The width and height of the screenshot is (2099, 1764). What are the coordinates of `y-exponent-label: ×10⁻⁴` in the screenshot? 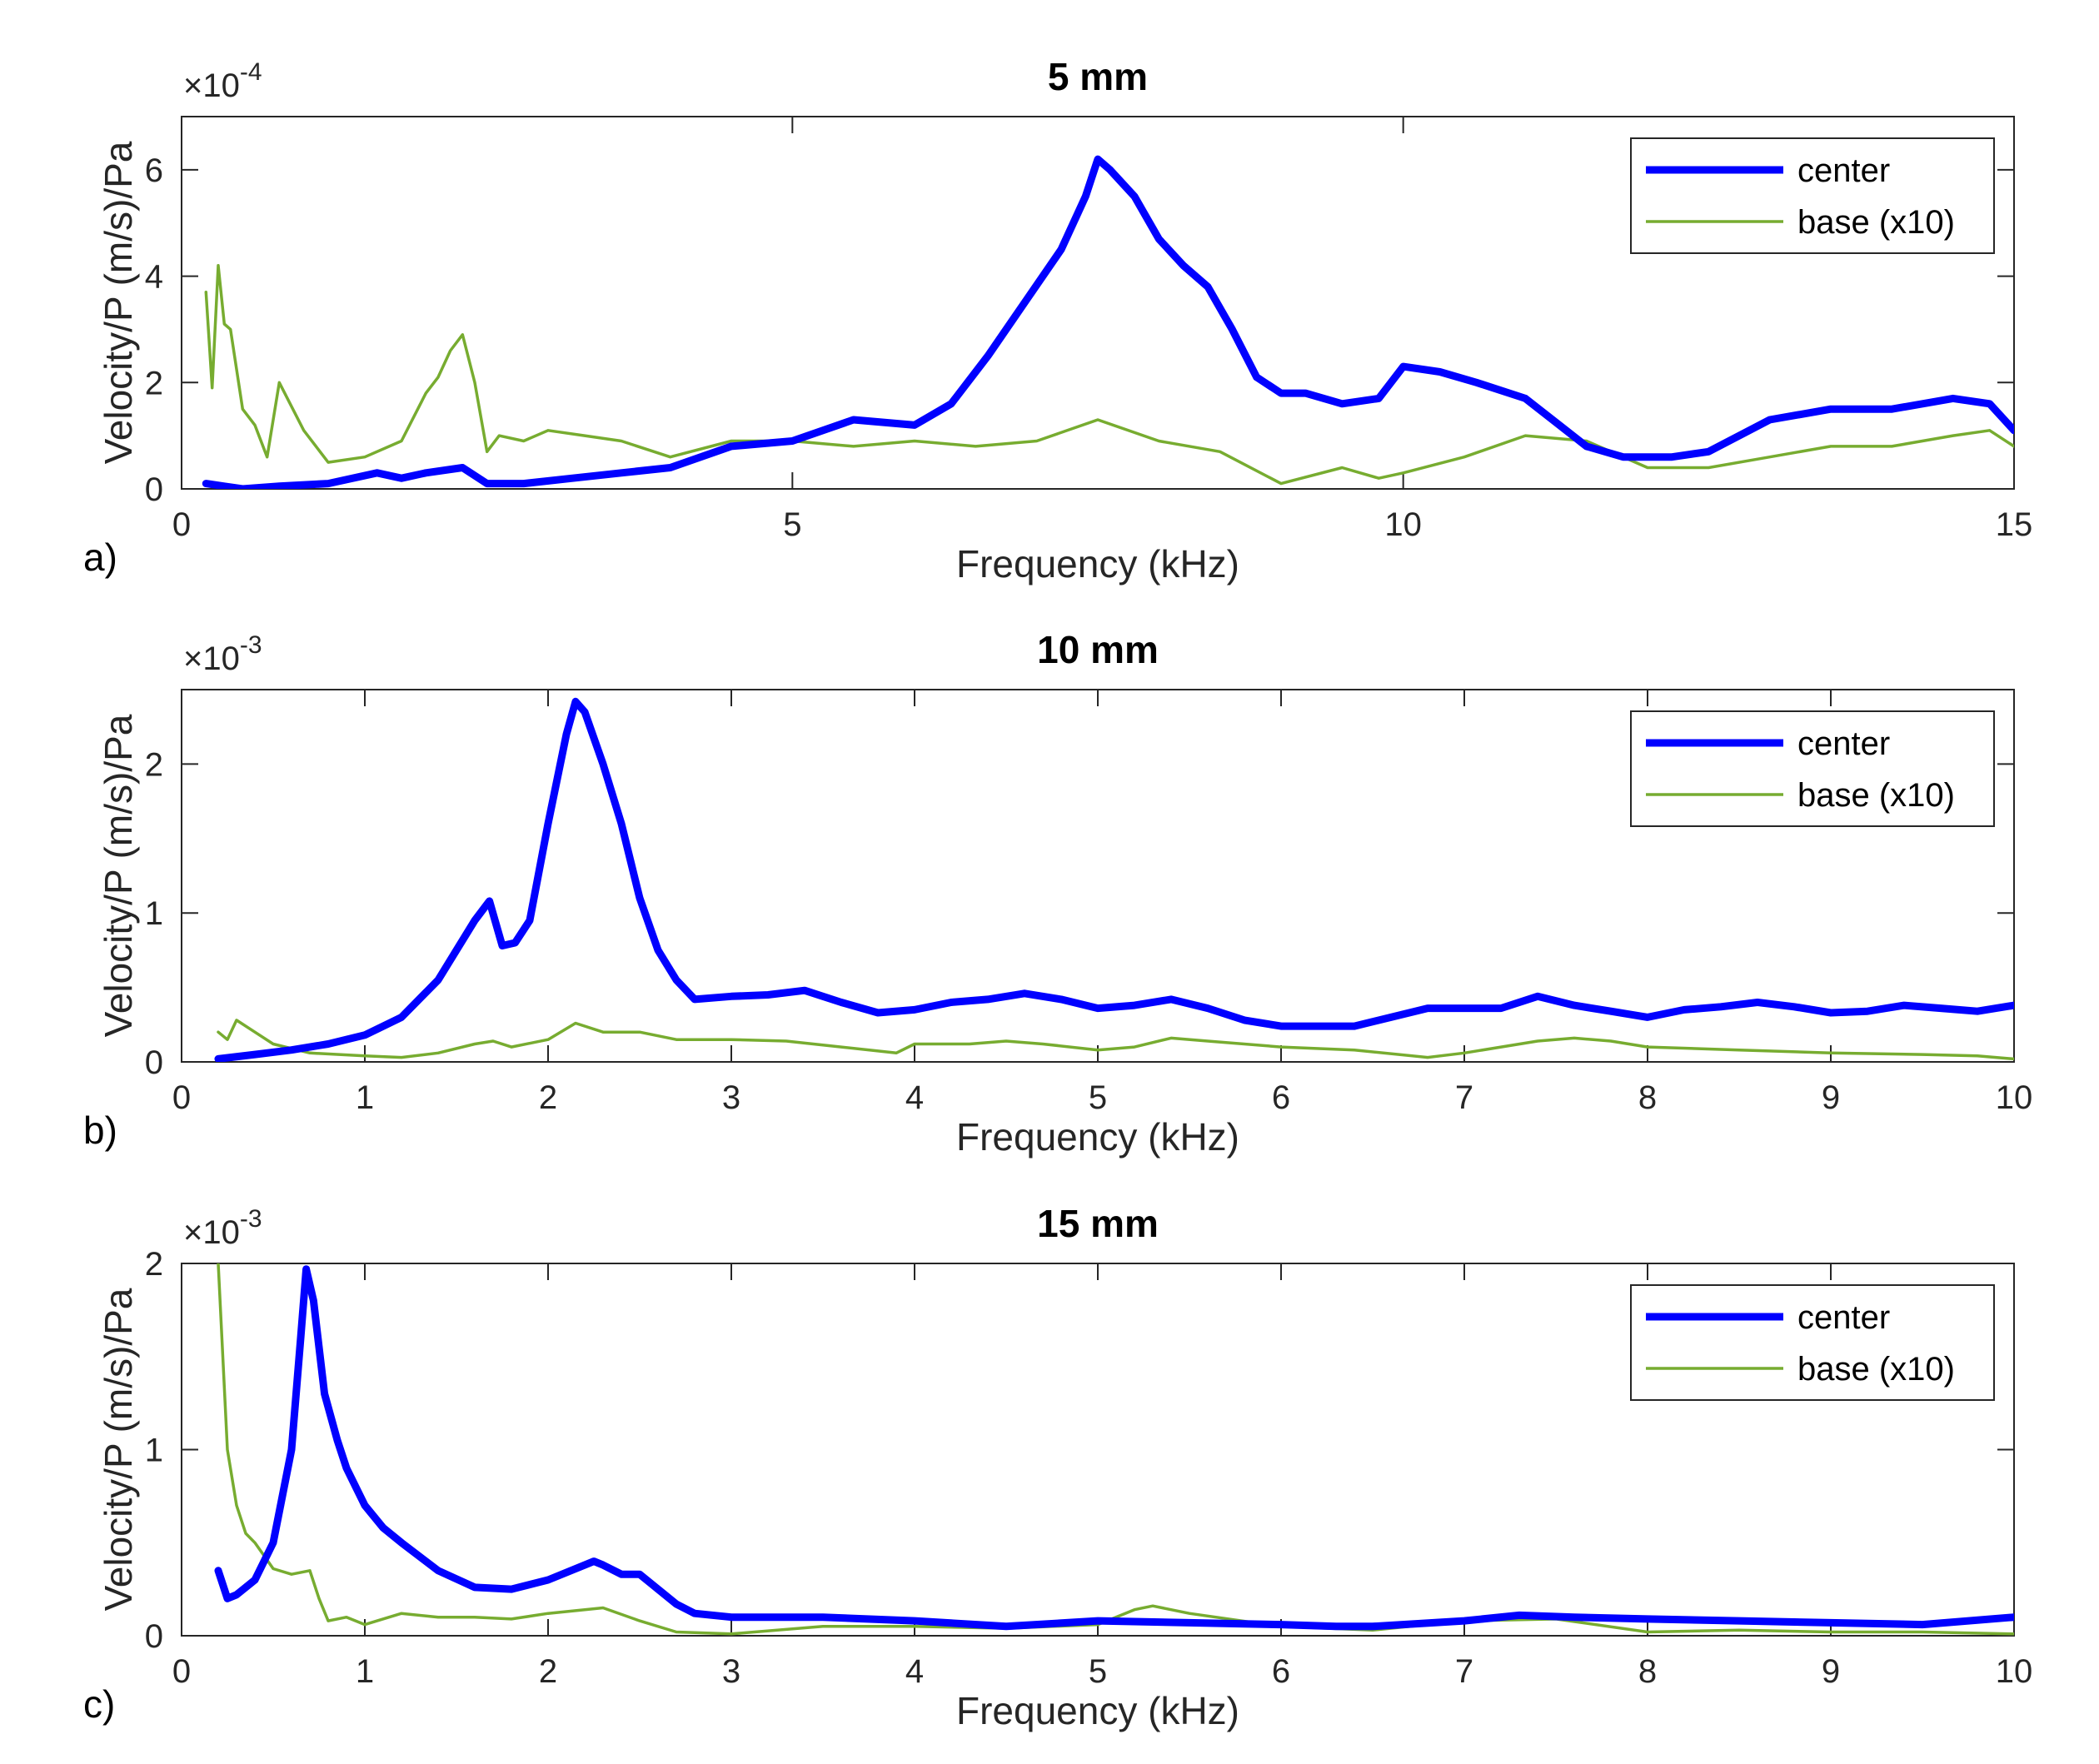 It's located at (223, 81).